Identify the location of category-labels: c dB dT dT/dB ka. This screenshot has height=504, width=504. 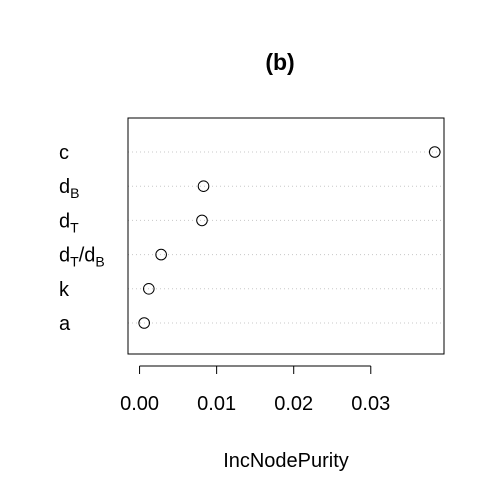
(82, 238).